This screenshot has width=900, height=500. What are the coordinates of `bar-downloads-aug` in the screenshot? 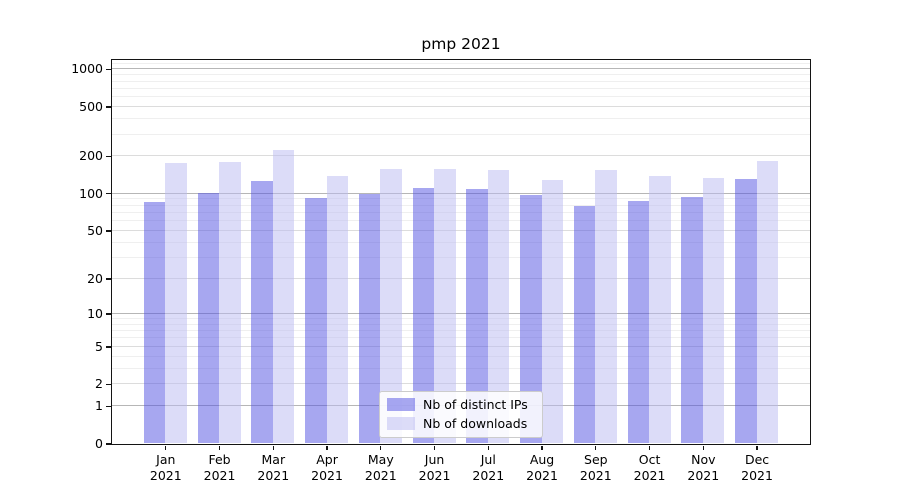 It's located at (552, 312).